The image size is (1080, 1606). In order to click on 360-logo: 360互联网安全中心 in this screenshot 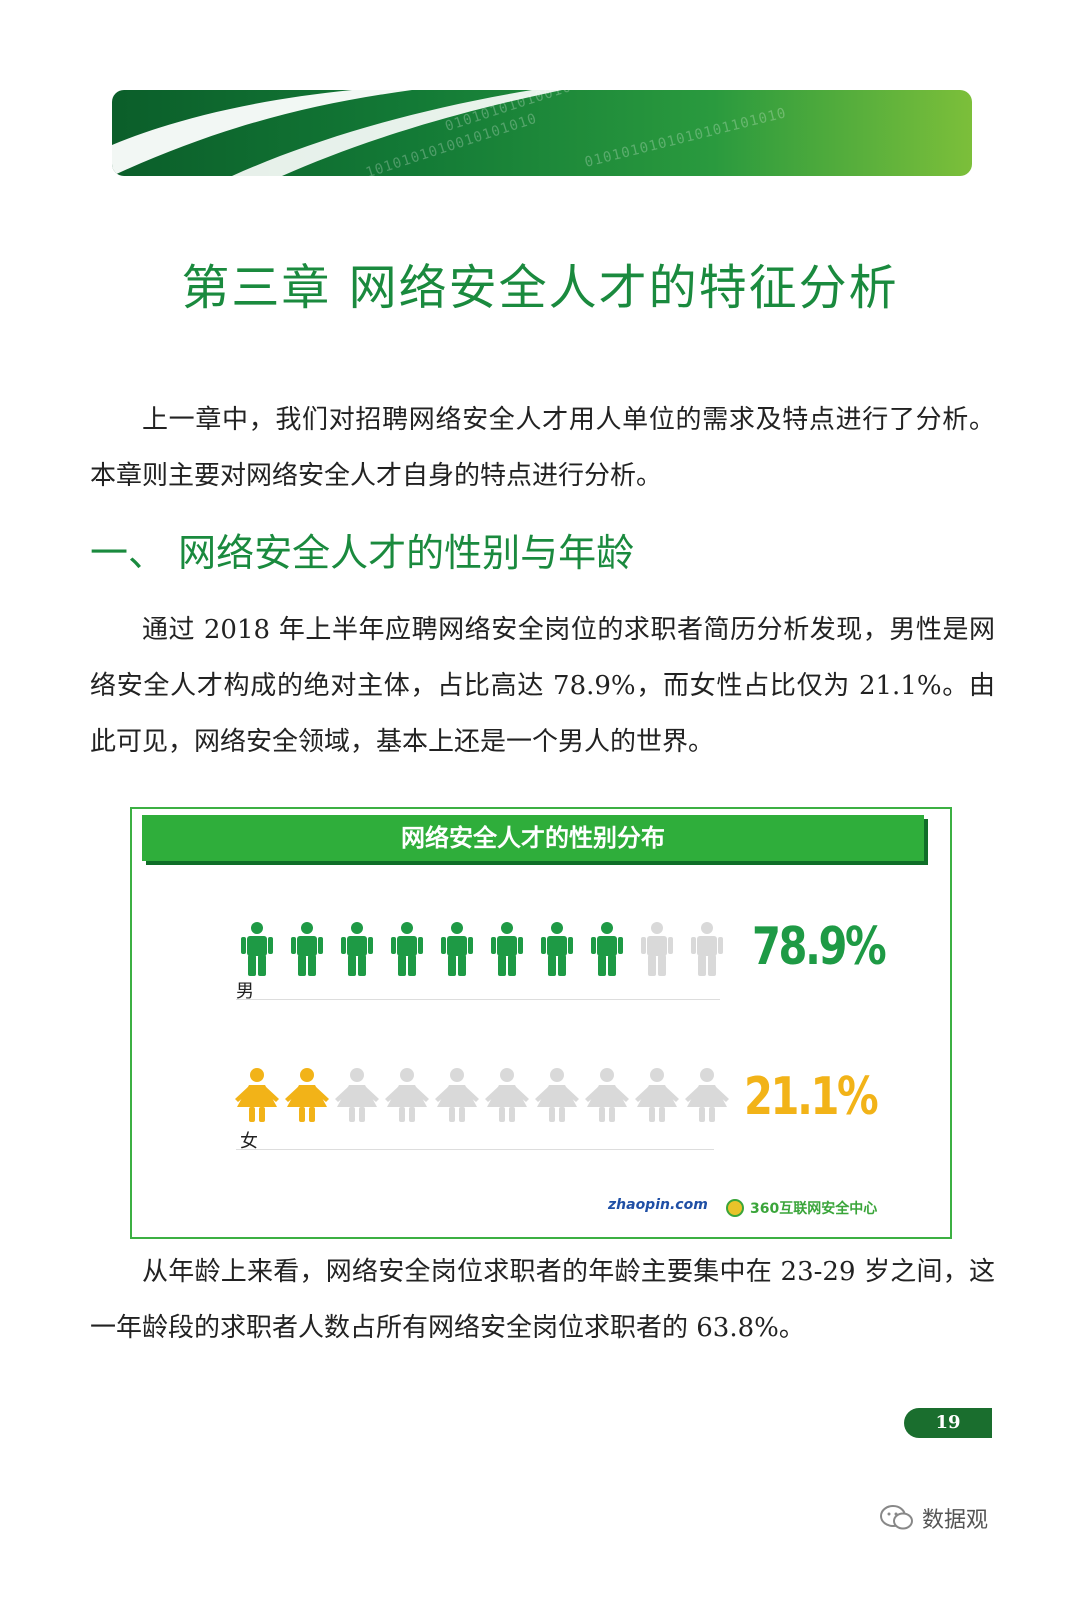, I will do `click(801, 1208)`.